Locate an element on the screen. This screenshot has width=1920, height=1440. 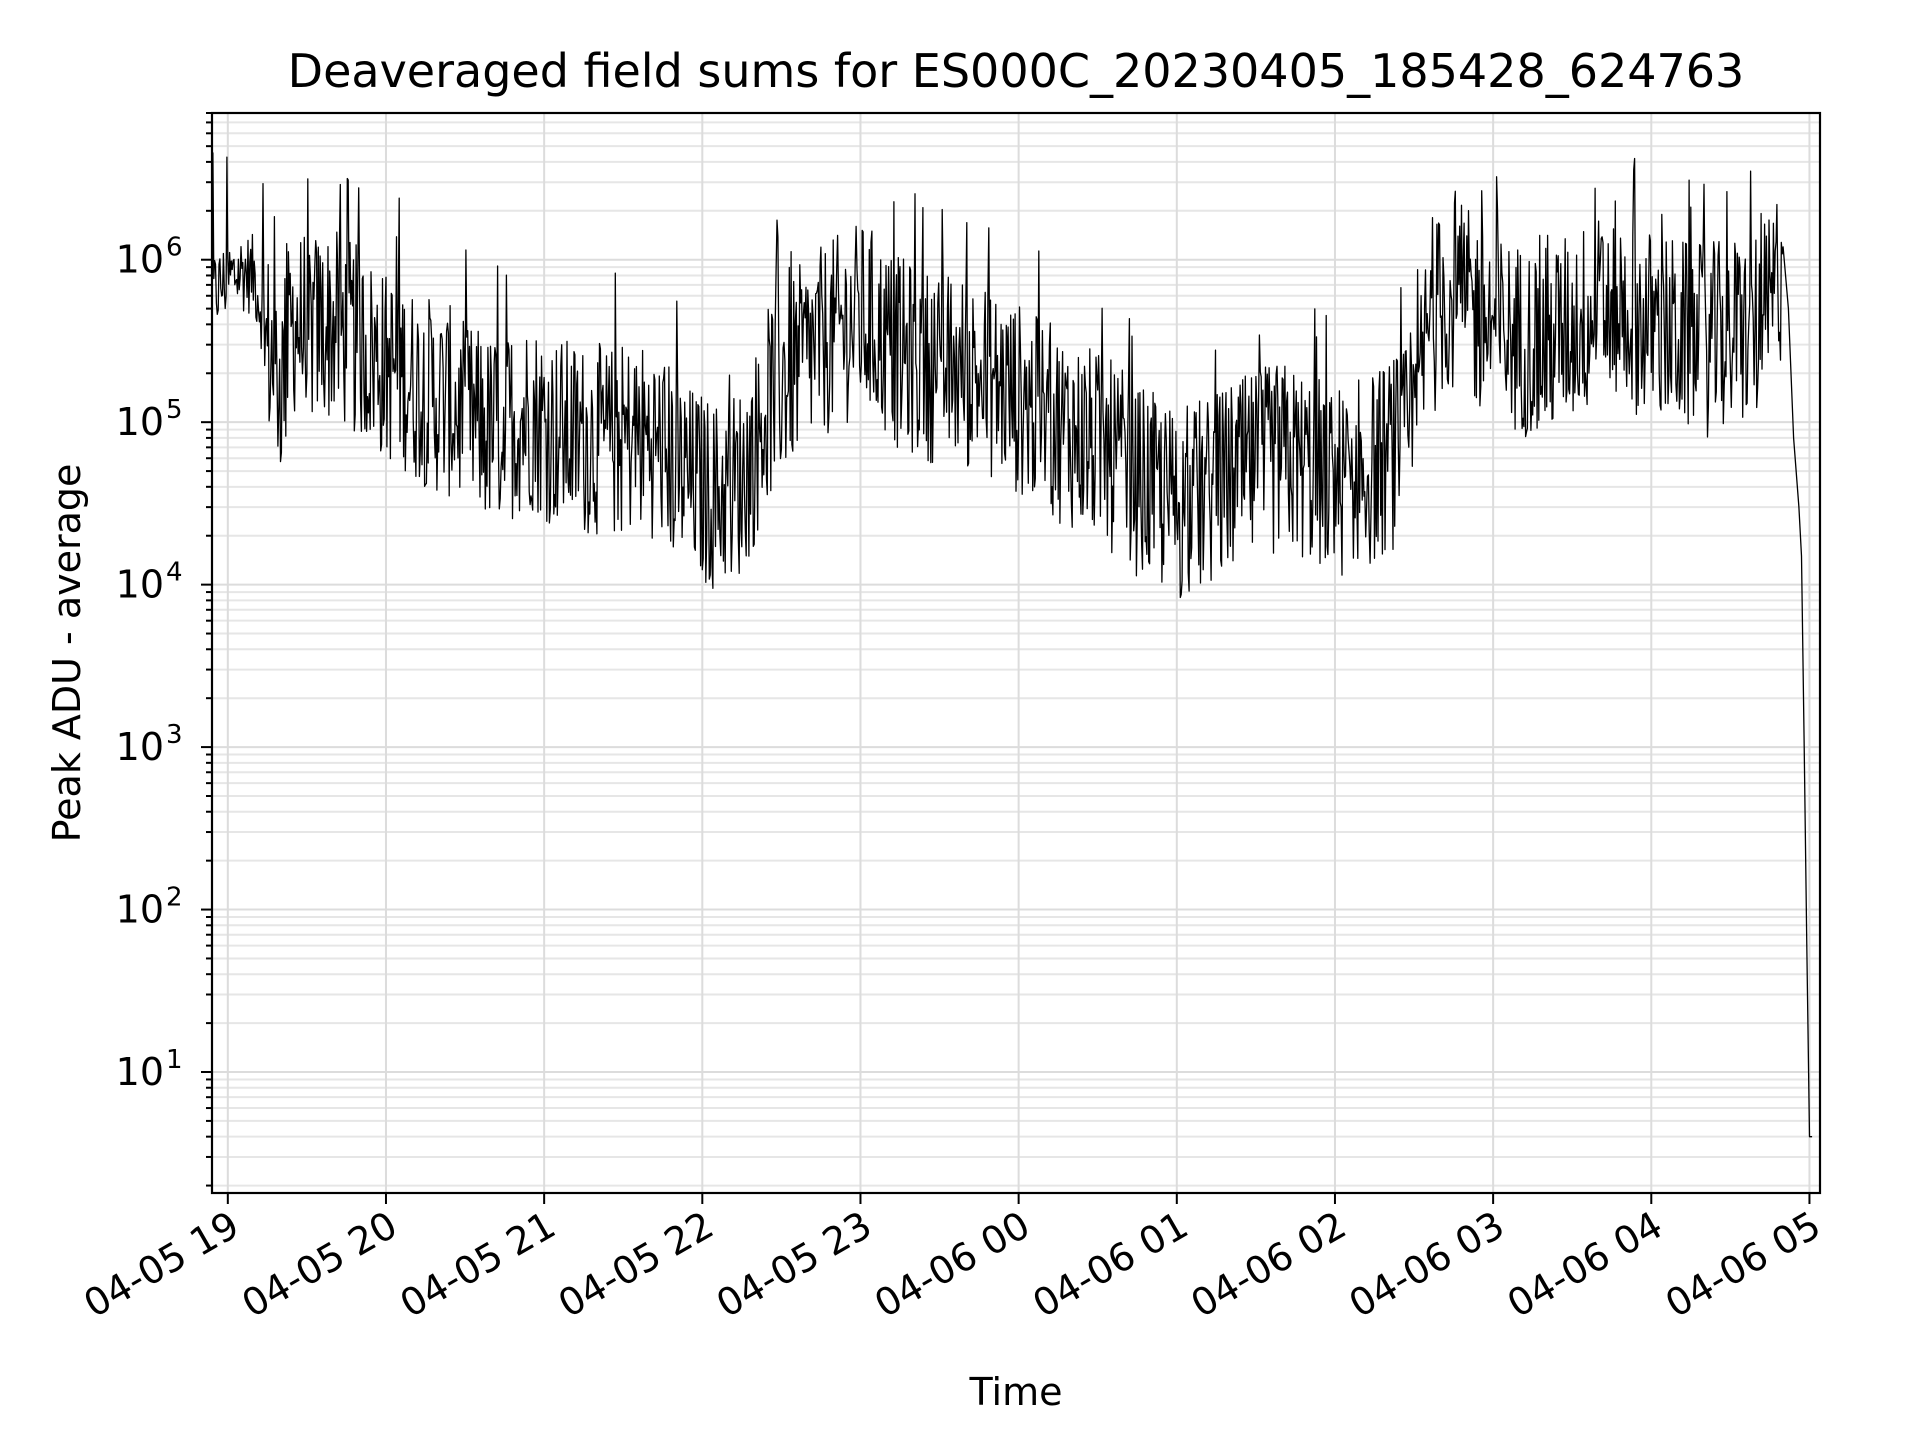
y-tick-exponent: 1 is located at coordinates (174, 1060).